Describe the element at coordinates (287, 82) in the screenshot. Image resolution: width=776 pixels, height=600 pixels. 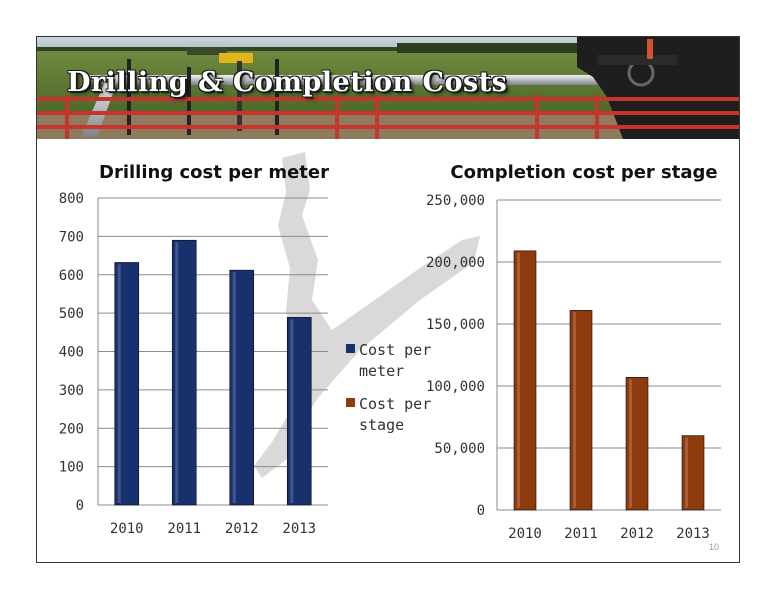
I see `slide-title: Drilling & Completion Costs` at that location.